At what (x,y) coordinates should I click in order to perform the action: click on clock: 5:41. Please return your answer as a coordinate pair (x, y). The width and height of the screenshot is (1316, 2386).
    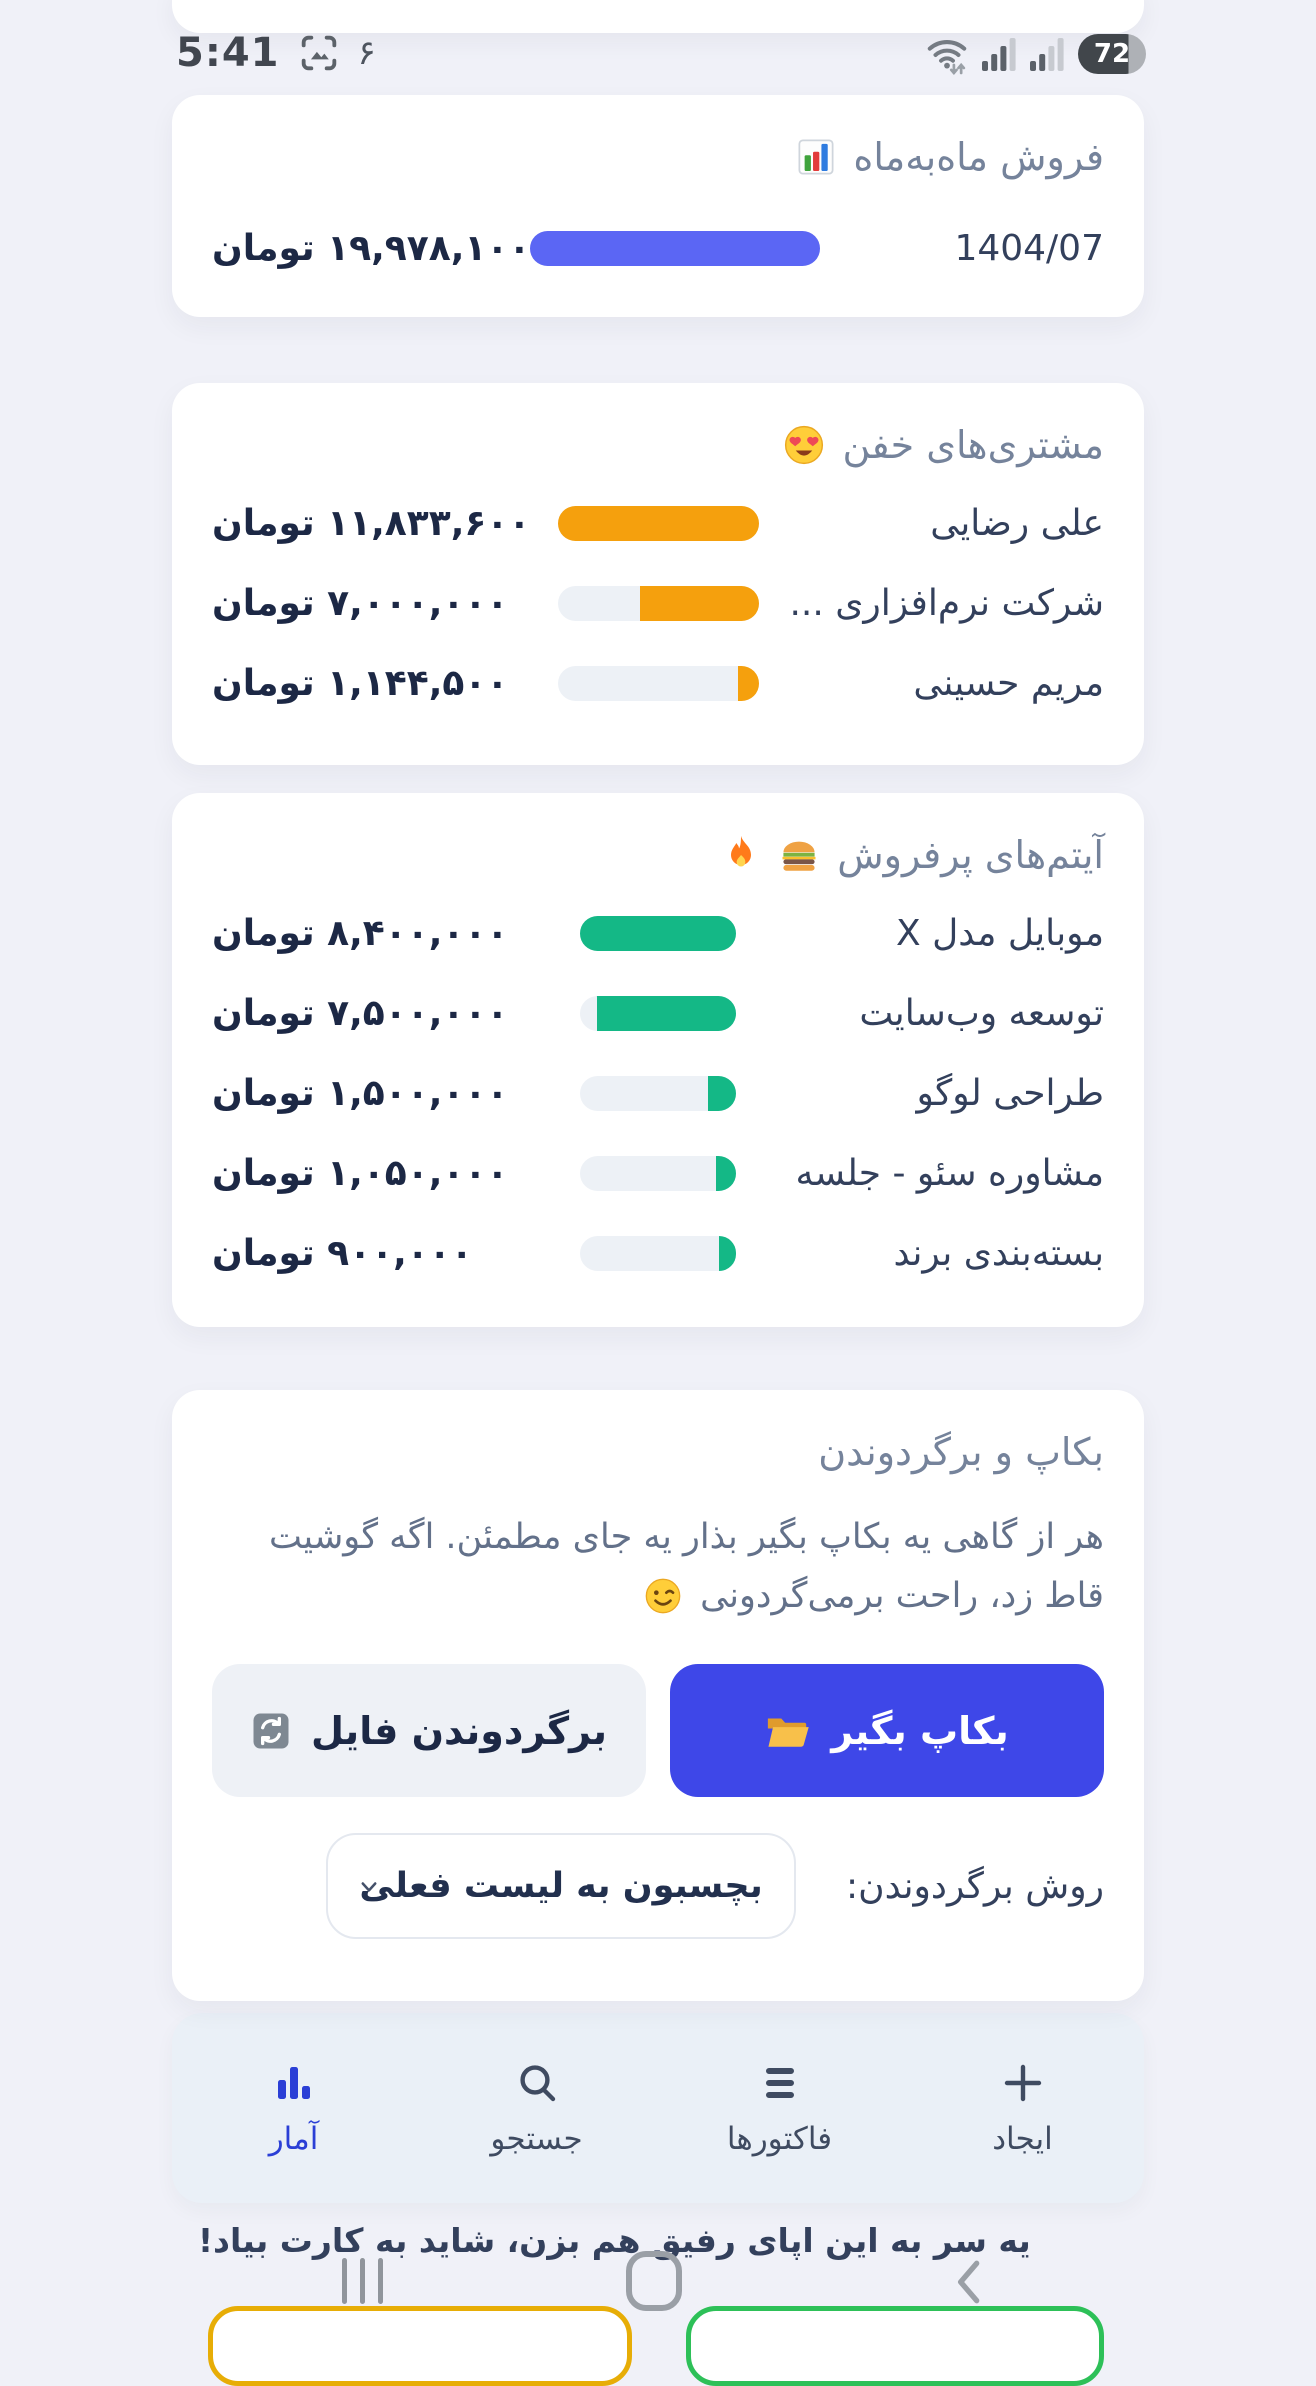
    Looking at the image, I should click on (228, 53).